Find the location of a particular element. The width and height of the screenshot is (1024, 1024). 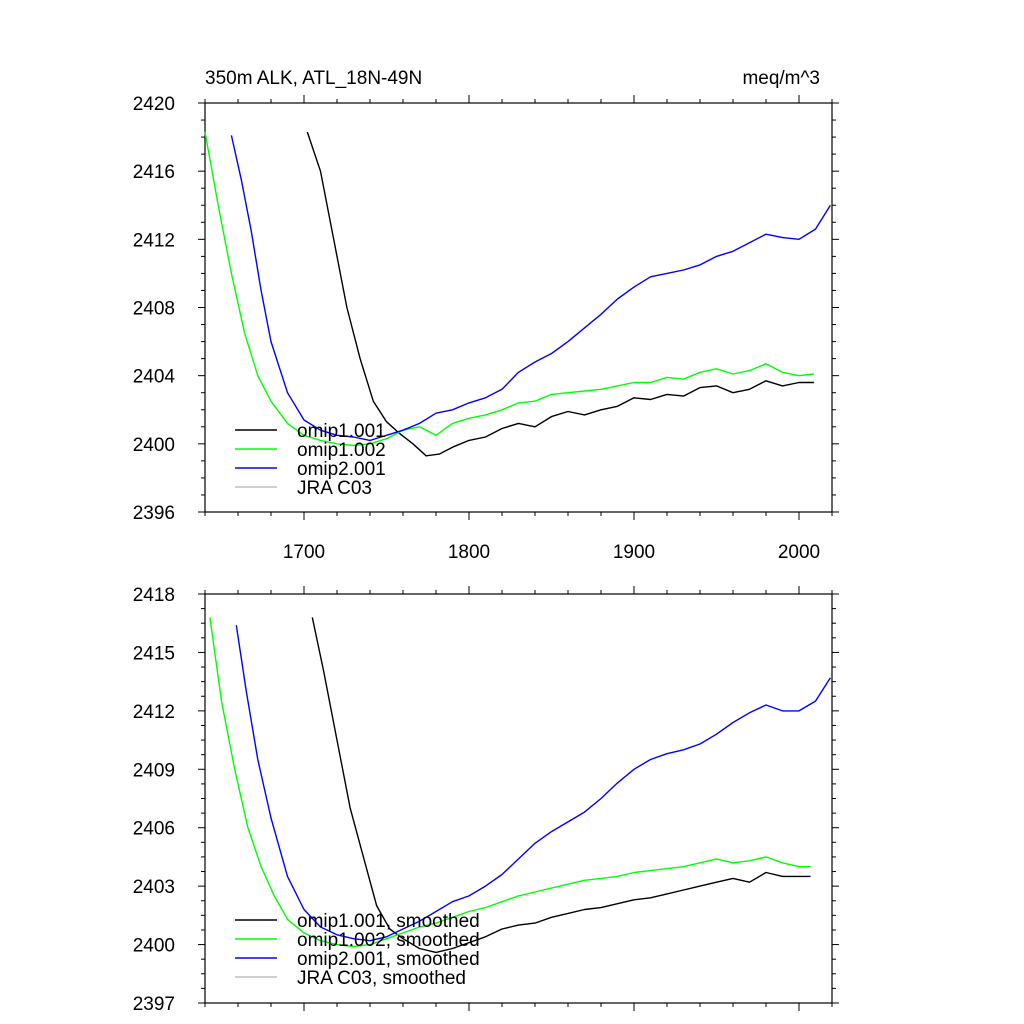

y-tick-label: 2396 is located at coordinates (154, 513).